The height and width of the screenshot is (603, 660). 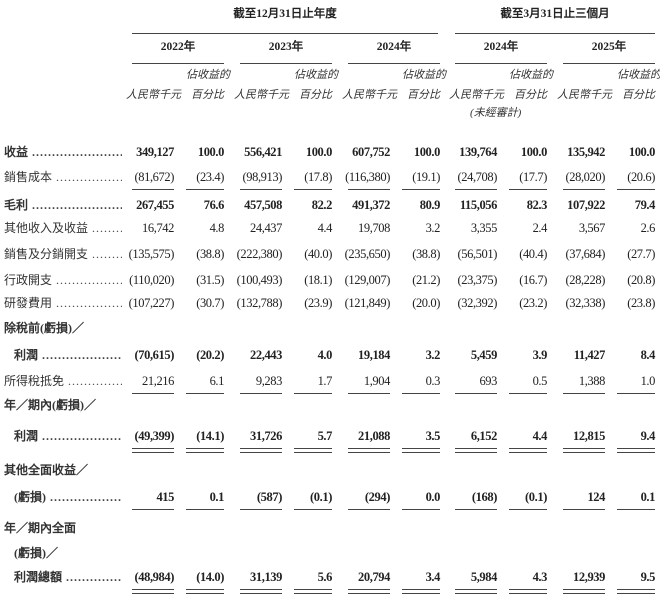 What do you see at coordinates (433, 577) in the screenshot?
I see `cell-value: 3.4` at bounding box center [433, 577].